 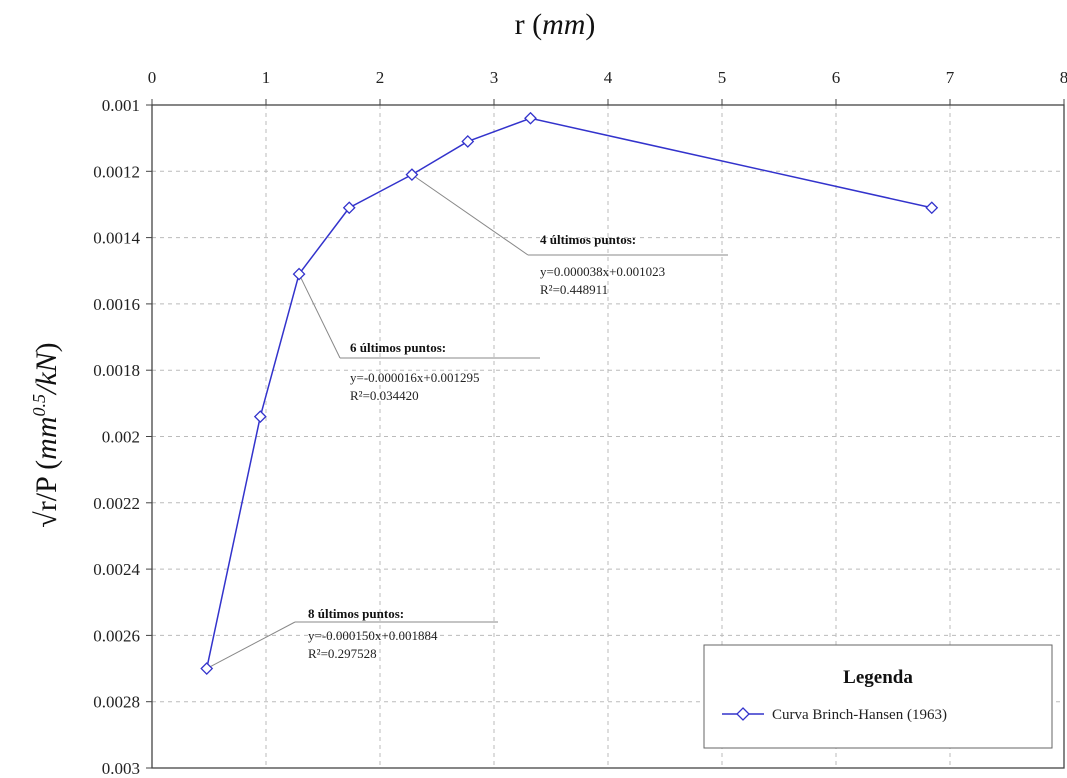 I want to click on y-axis-title: √r/P (mm0.5/kN), so click(x=46, y=434).